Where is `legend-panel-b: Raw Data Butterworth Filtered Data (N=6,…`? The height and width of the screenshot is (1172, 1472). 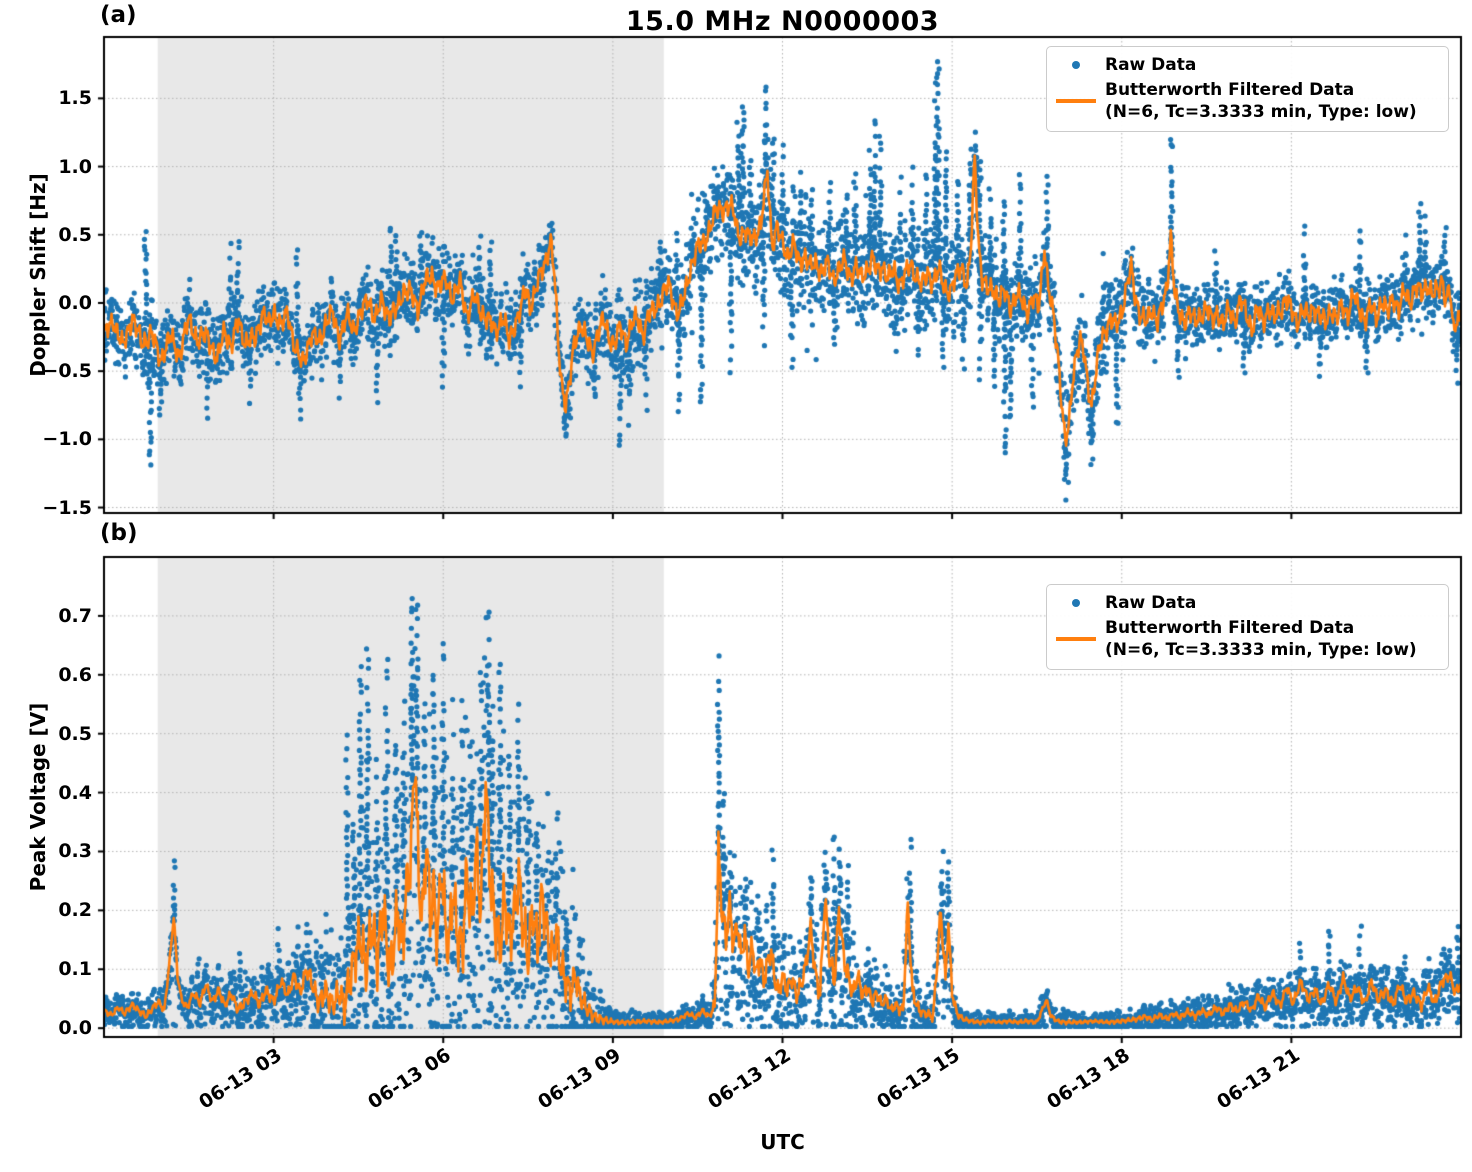
legend-panel-b: Raw Data Butterworth Filtered Data (N=6,… is located at coordinates (1247, 627).